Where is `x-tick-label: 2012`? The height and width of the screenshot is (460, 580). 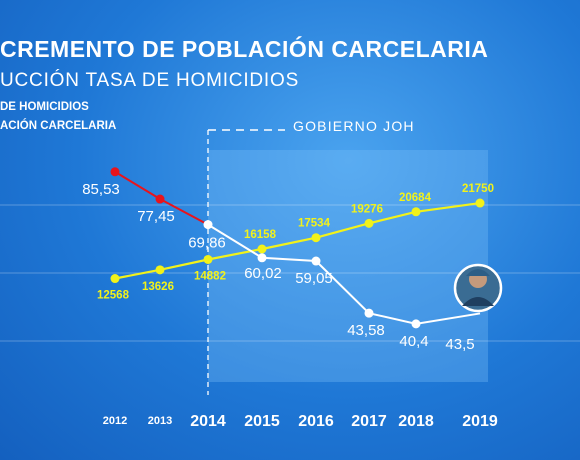 x-tick-label: 2012 is located at coordinates (115, 421).